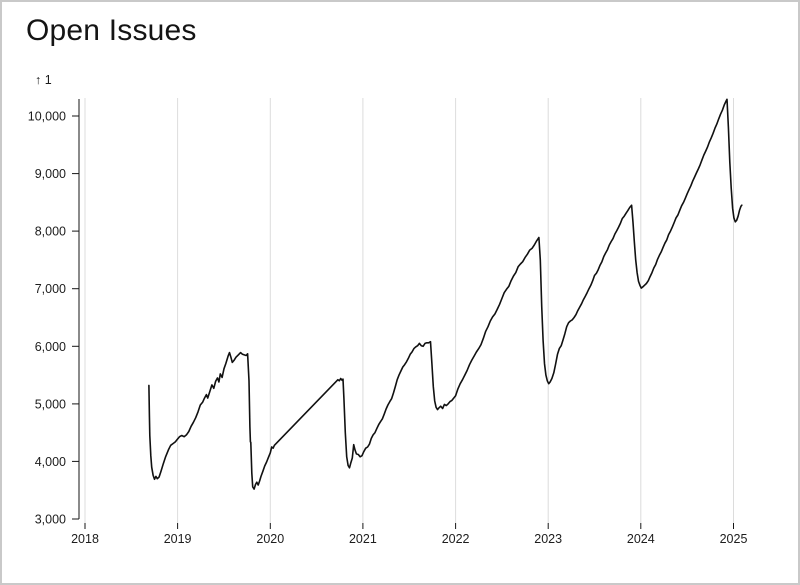  I want to click on y-tick-label: 6,000, so click(50, 347).